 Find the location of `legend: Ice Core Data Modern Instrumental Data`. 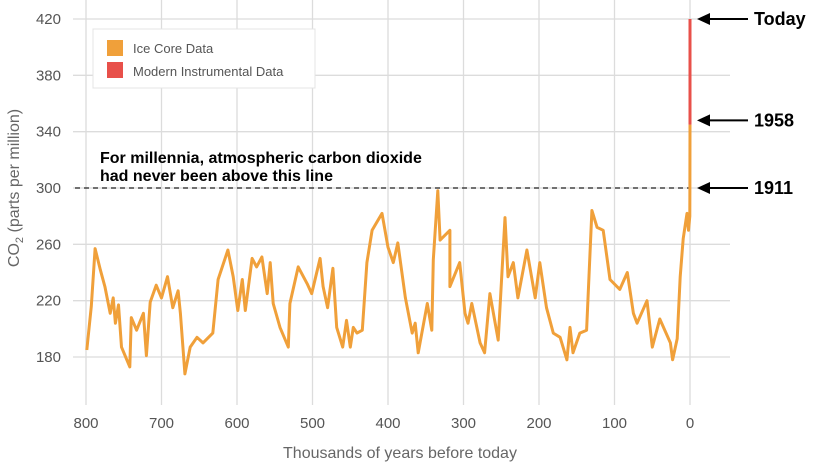

legend: Ice Core Data Modern Instrumental Data is located at coordinates (204, 58).